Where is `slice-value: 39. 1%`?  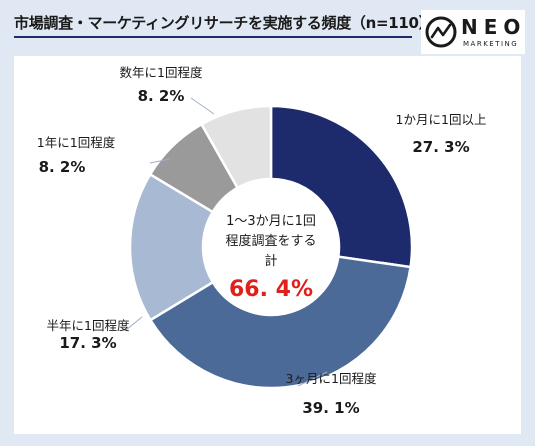
slice-value: 39. 1% is located at coordinates (330, 408).